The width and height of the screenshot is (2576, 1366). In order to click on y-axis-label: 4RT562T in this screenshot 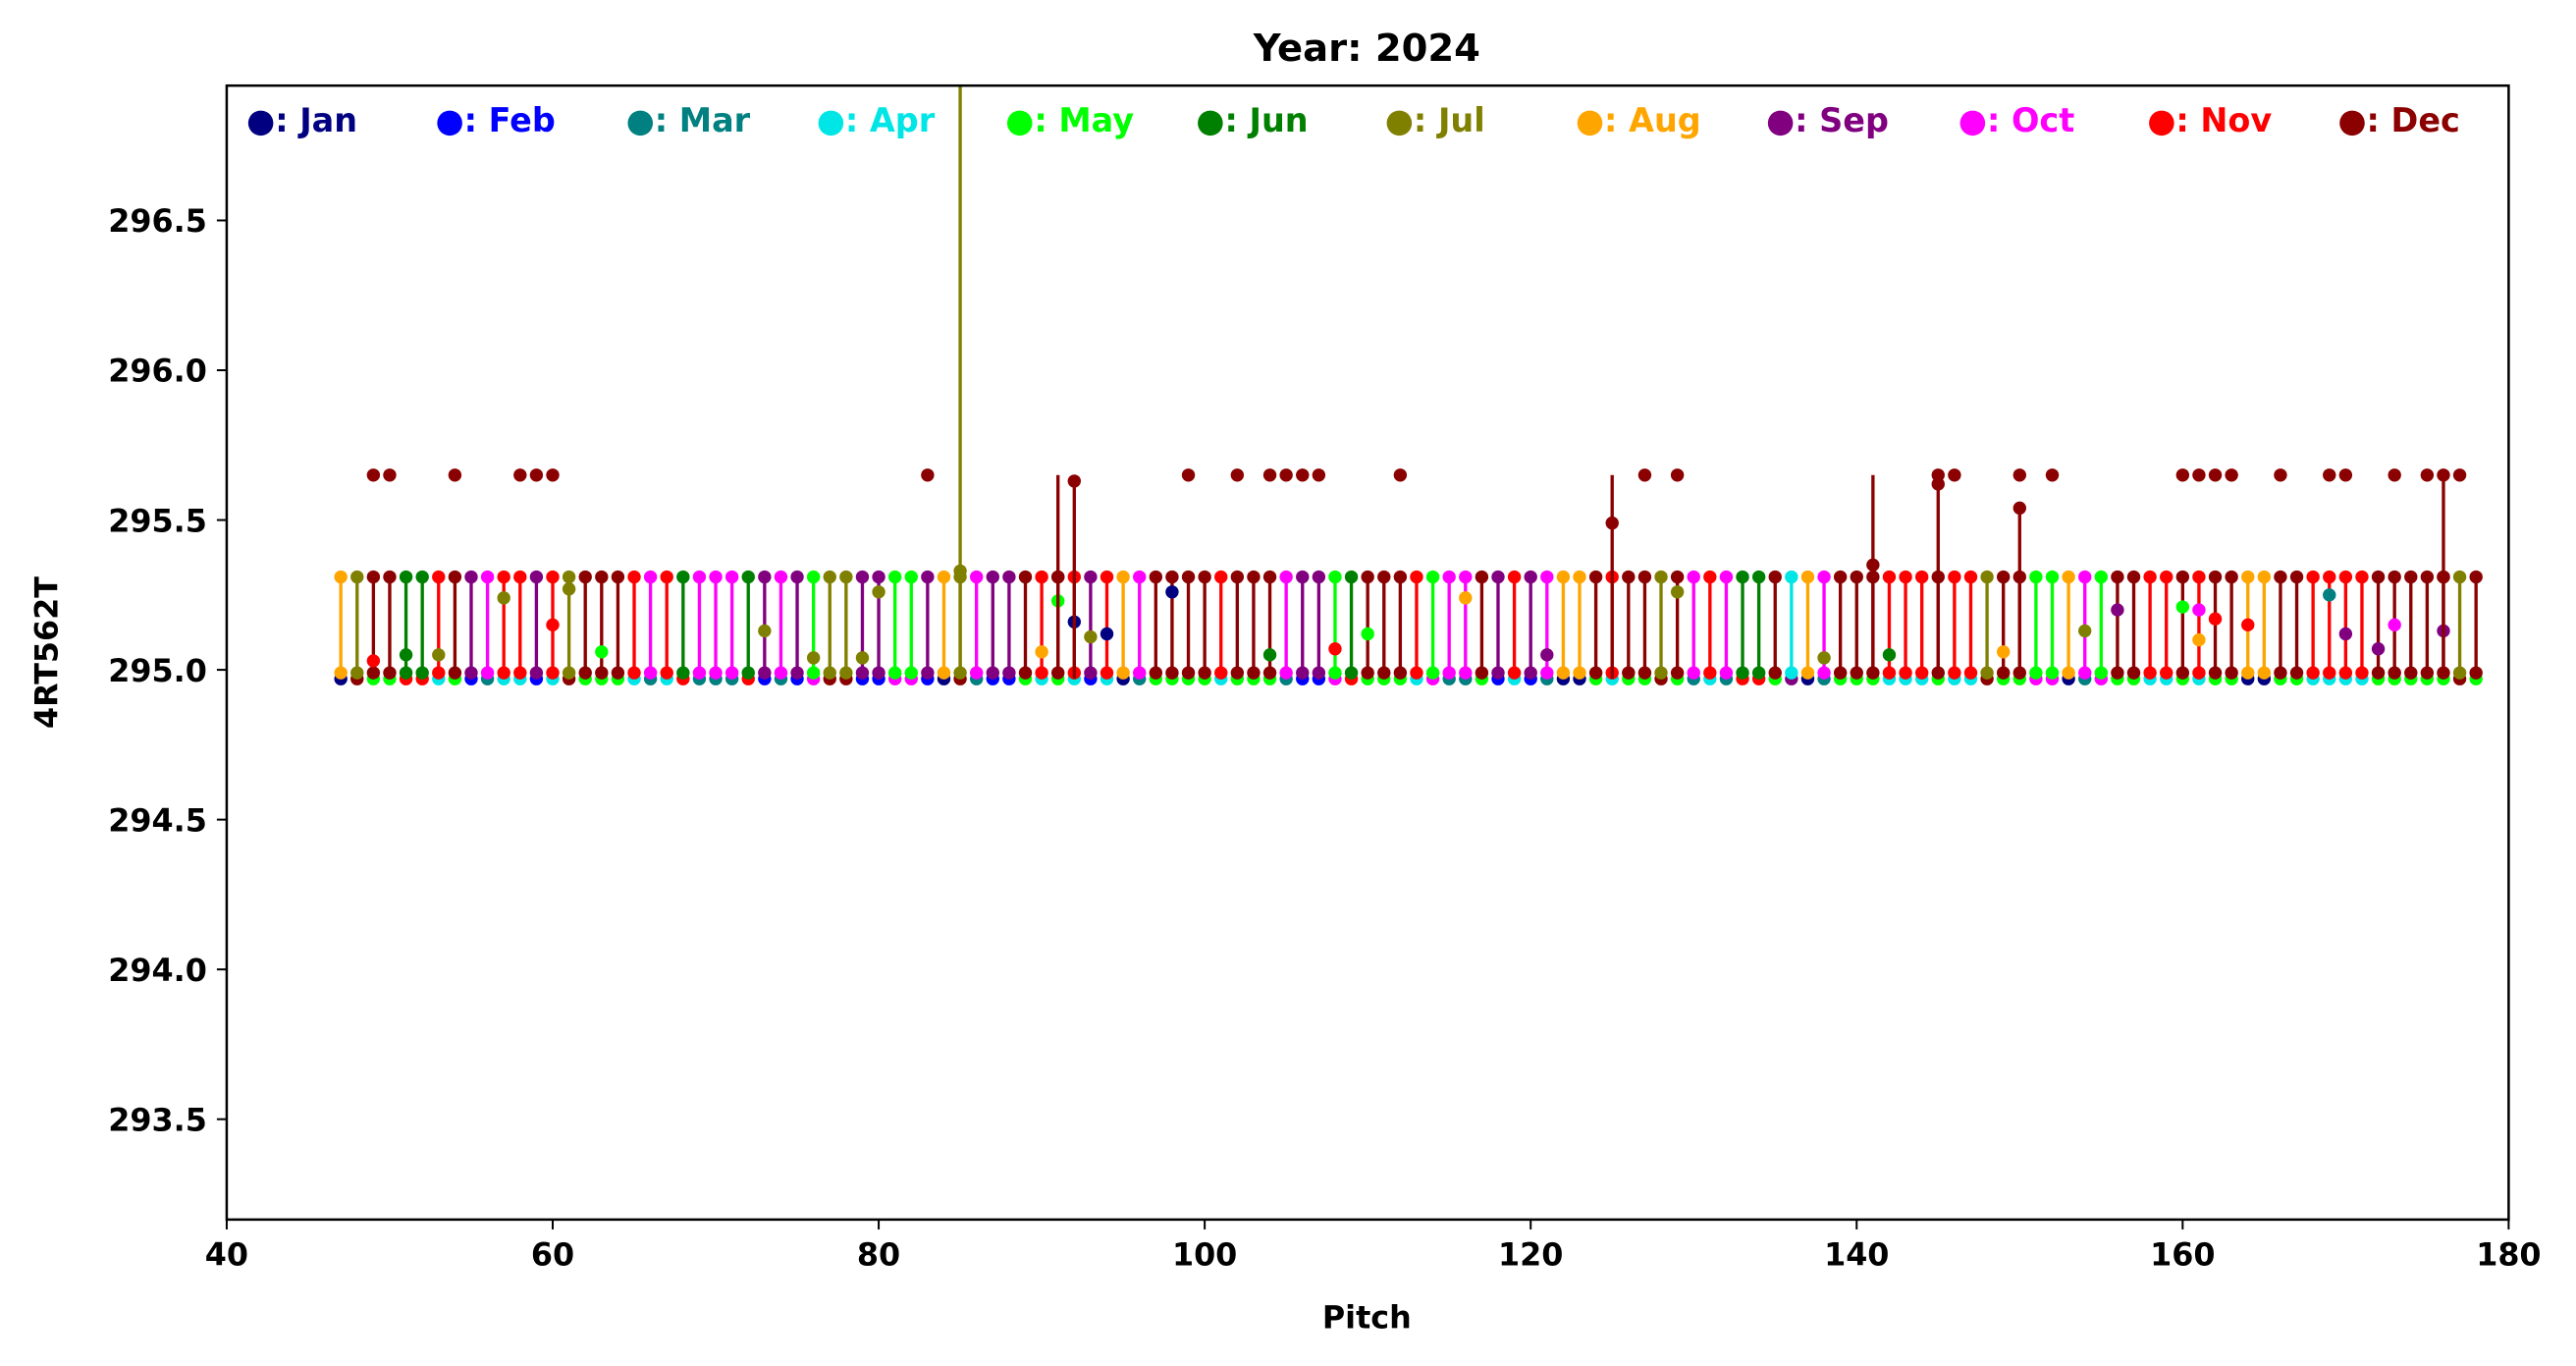, I will do `click(47, 652)`.